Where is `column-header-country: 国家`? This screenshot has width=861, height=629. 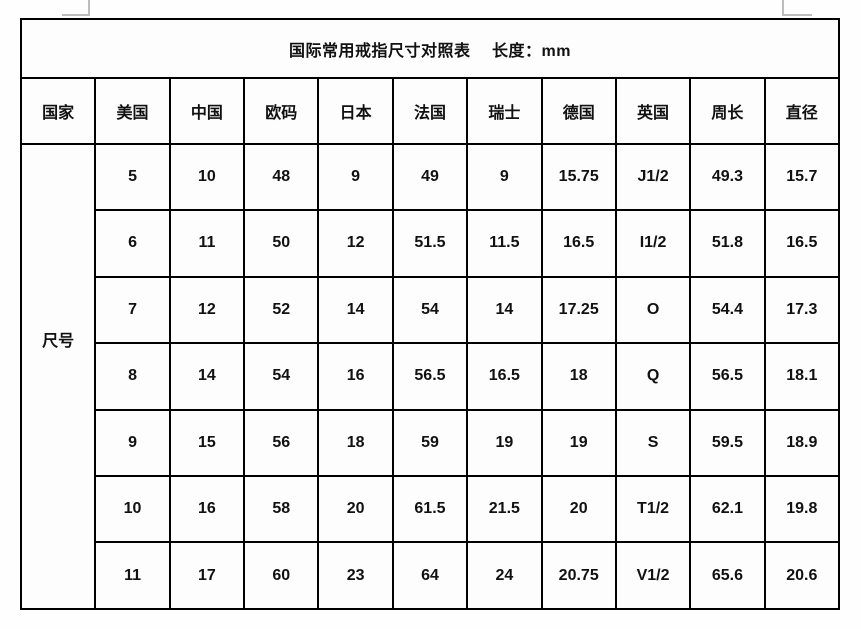
column-header-country: 国家 is located at coordinates (58, 111).